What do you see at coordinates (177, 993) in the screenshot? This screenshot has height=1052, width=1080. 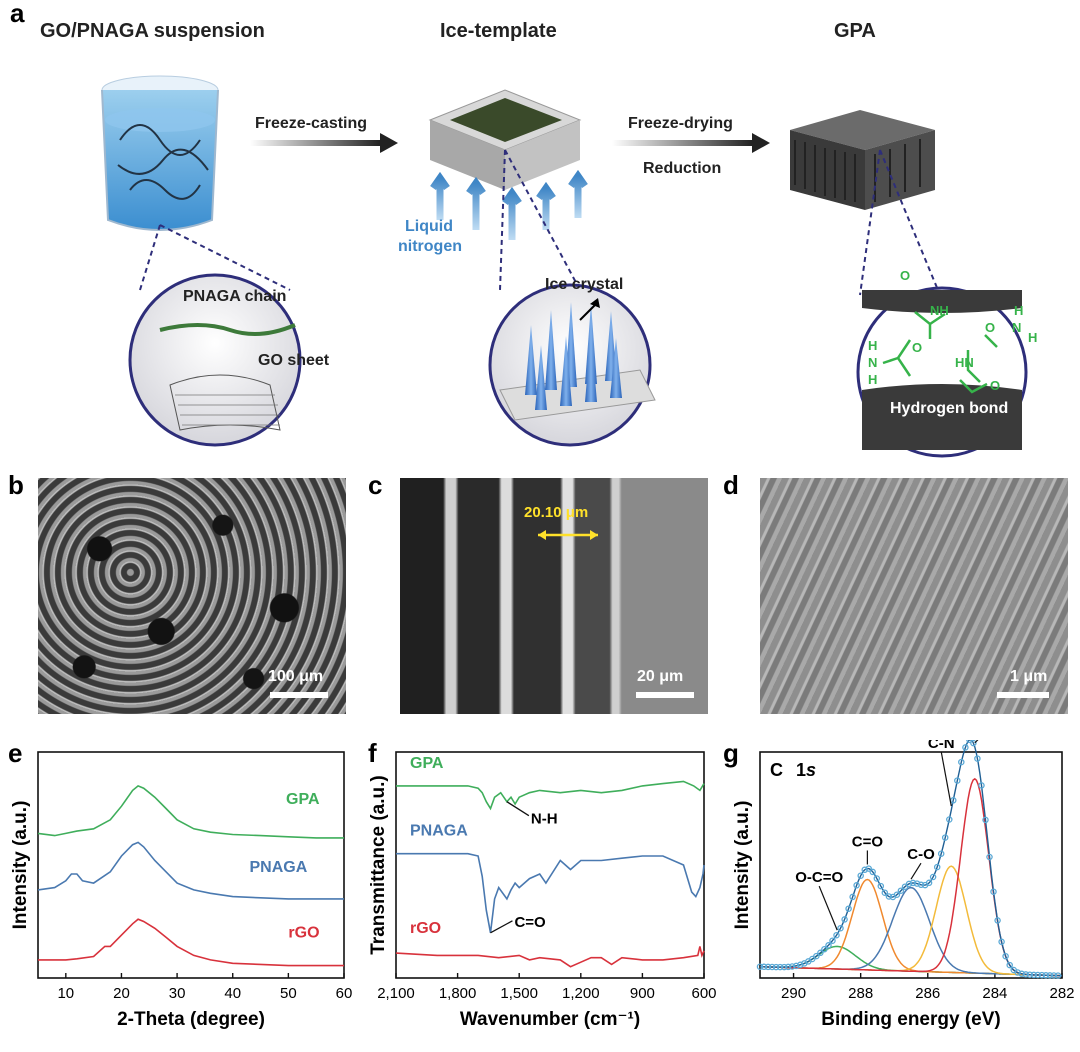 I see `x-tick-label: 30` at bounding box center [177, 993].